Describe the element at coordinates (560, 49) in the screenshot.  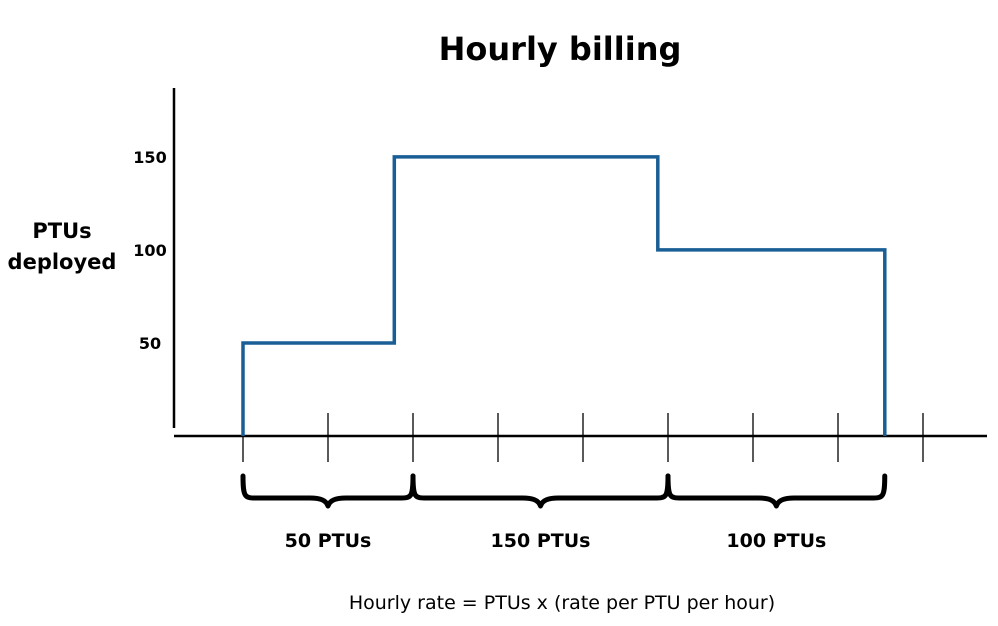
I see `chart-title: Hourly billing` at that location.